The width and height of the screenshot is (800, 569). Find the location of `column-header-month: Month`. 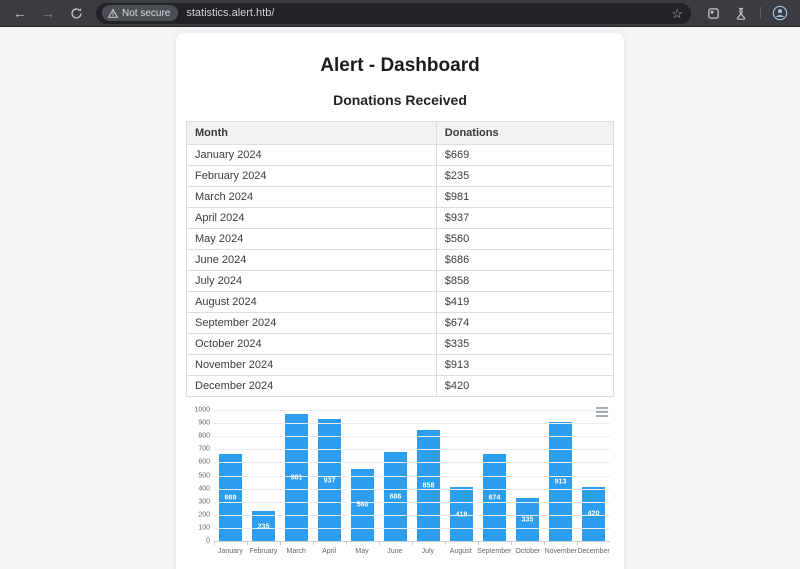

column-header-month: Month is located at coordinates (311, 133).